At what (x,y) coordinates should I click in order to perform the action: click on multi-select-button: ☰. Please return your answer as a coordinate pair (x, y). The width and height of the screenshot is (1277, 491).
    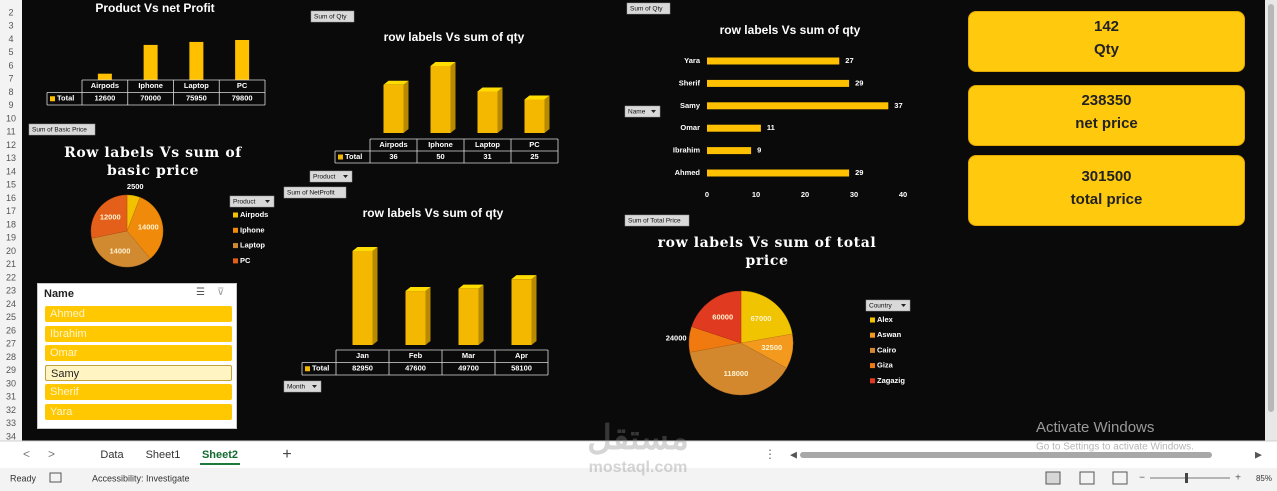
    Looking at the image, I should click on (200, 292).